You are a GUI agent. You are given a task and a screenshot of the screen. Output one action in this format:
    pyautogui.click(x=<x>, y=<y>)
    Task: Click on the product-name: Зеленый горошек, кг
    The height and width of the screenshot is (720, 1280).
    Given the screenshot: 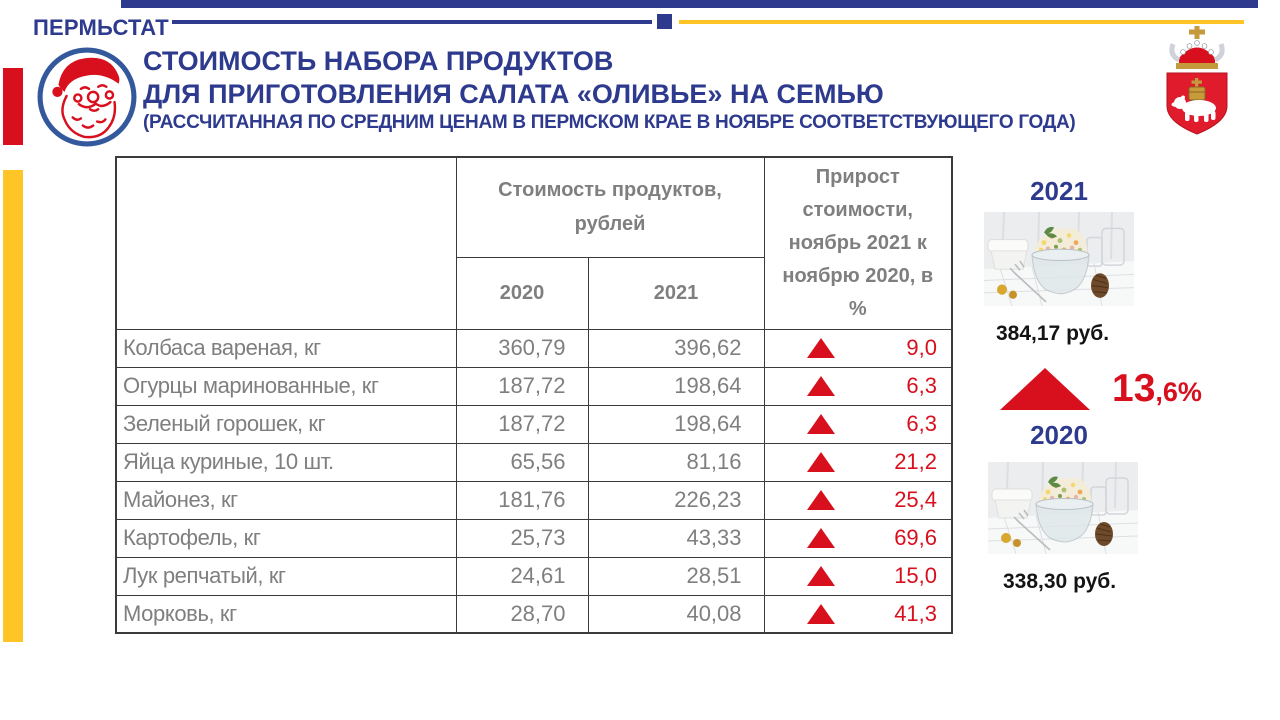 What is the action you would take?
    pyautogui.click(x=286, y=424)
    